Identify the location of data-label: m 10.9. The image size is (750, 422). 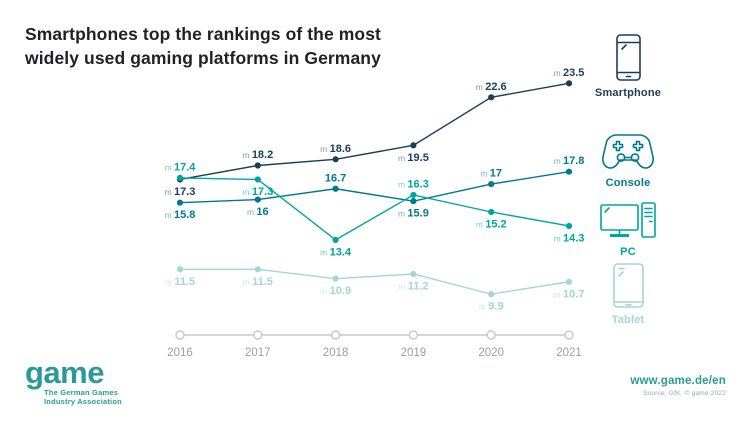
(335, 291).